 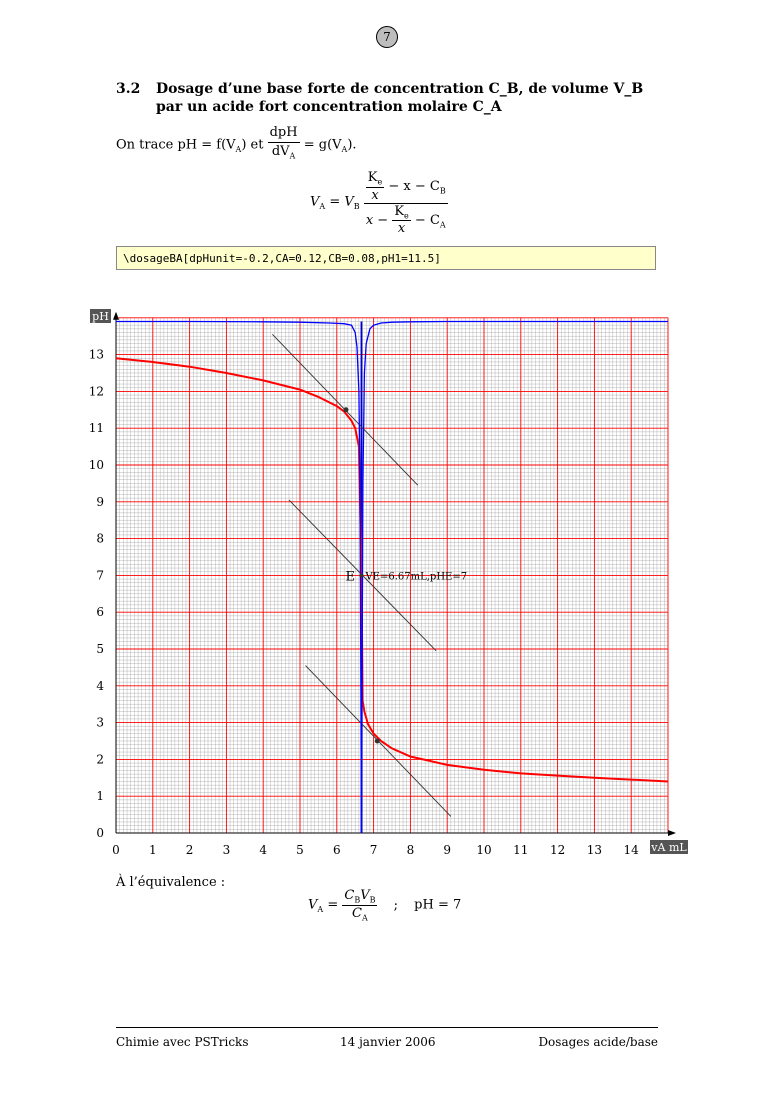 What do you see at coordinates (349, 895) in the screenshot?
I see `eq-num1: C` at bounding box center [349, 895].